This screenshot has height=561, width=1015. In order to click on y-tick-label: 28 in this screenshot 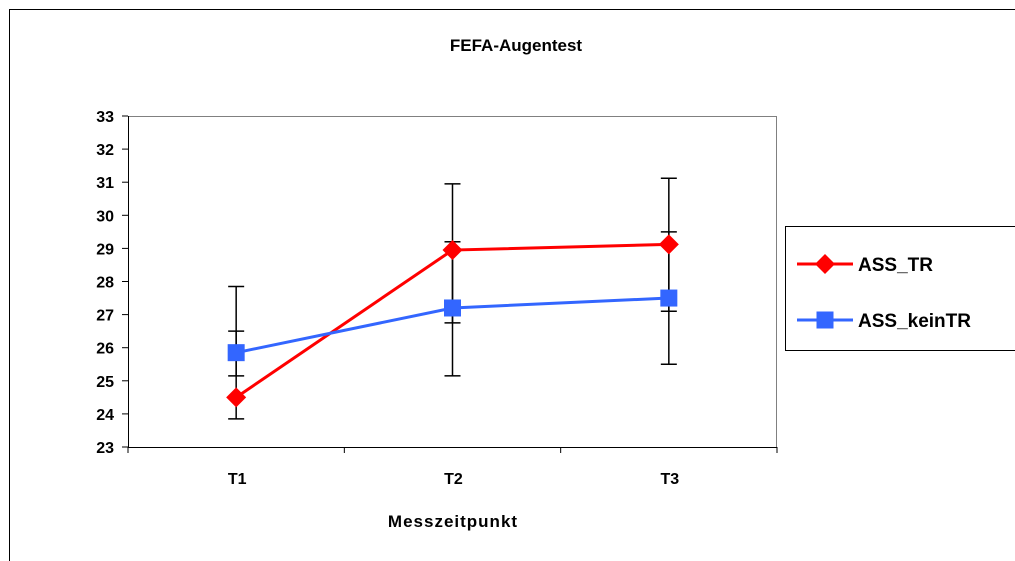, I will do `click(105, 283)`.